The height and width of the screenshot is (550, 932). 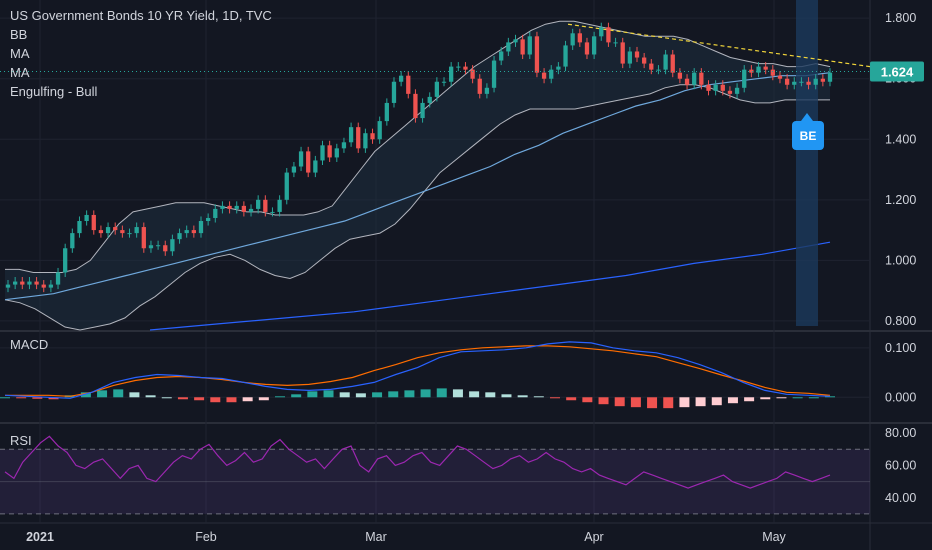 What do you see at coordinates (29, 344) in the screenshot?
I see `macd-title: MACD` at bounding box center [29, 344].